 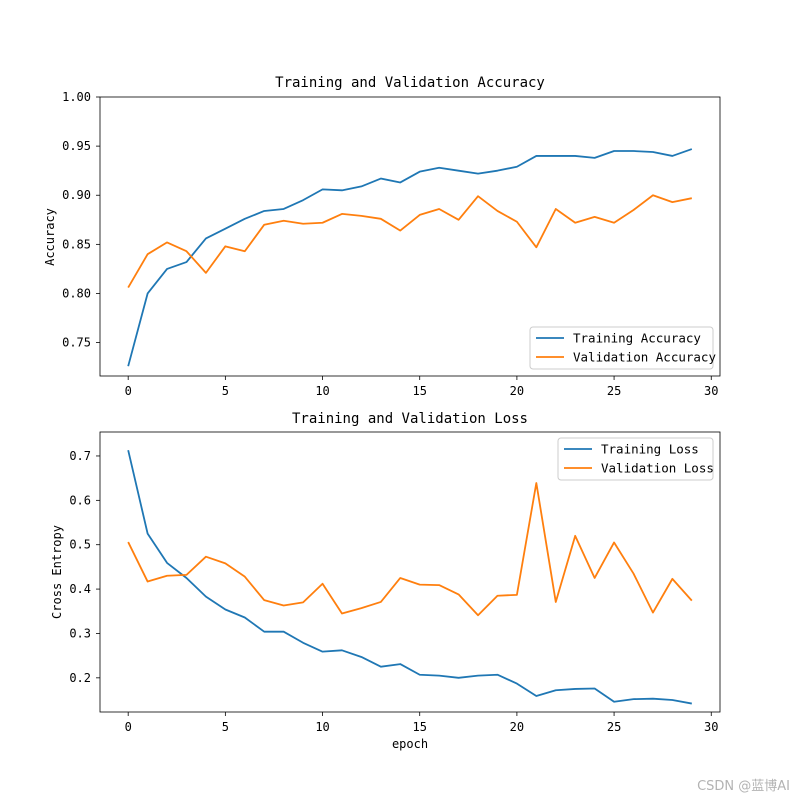 What do you see at coordinates (409, 241) in the screenshot?
I see `accuracy-series-line-validation` at bounding box center [409, 241].